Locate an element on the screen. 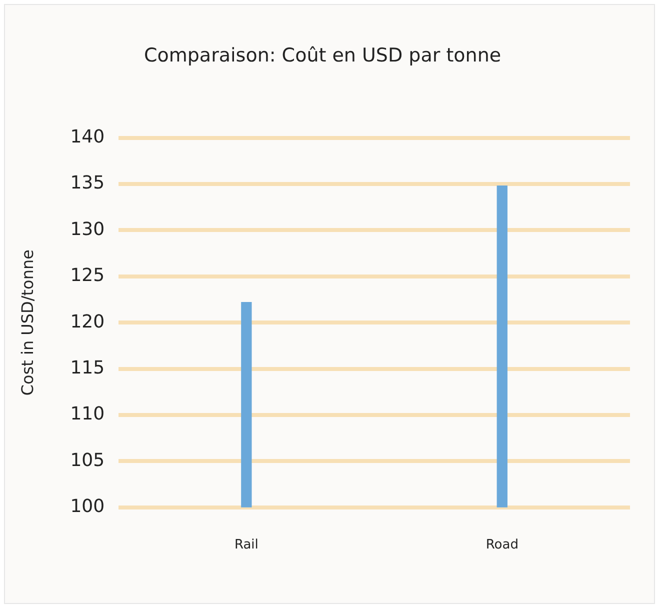 This screenshot has height=606, width=657. y-tick-label: 140 is located at coordinates (87, 137).